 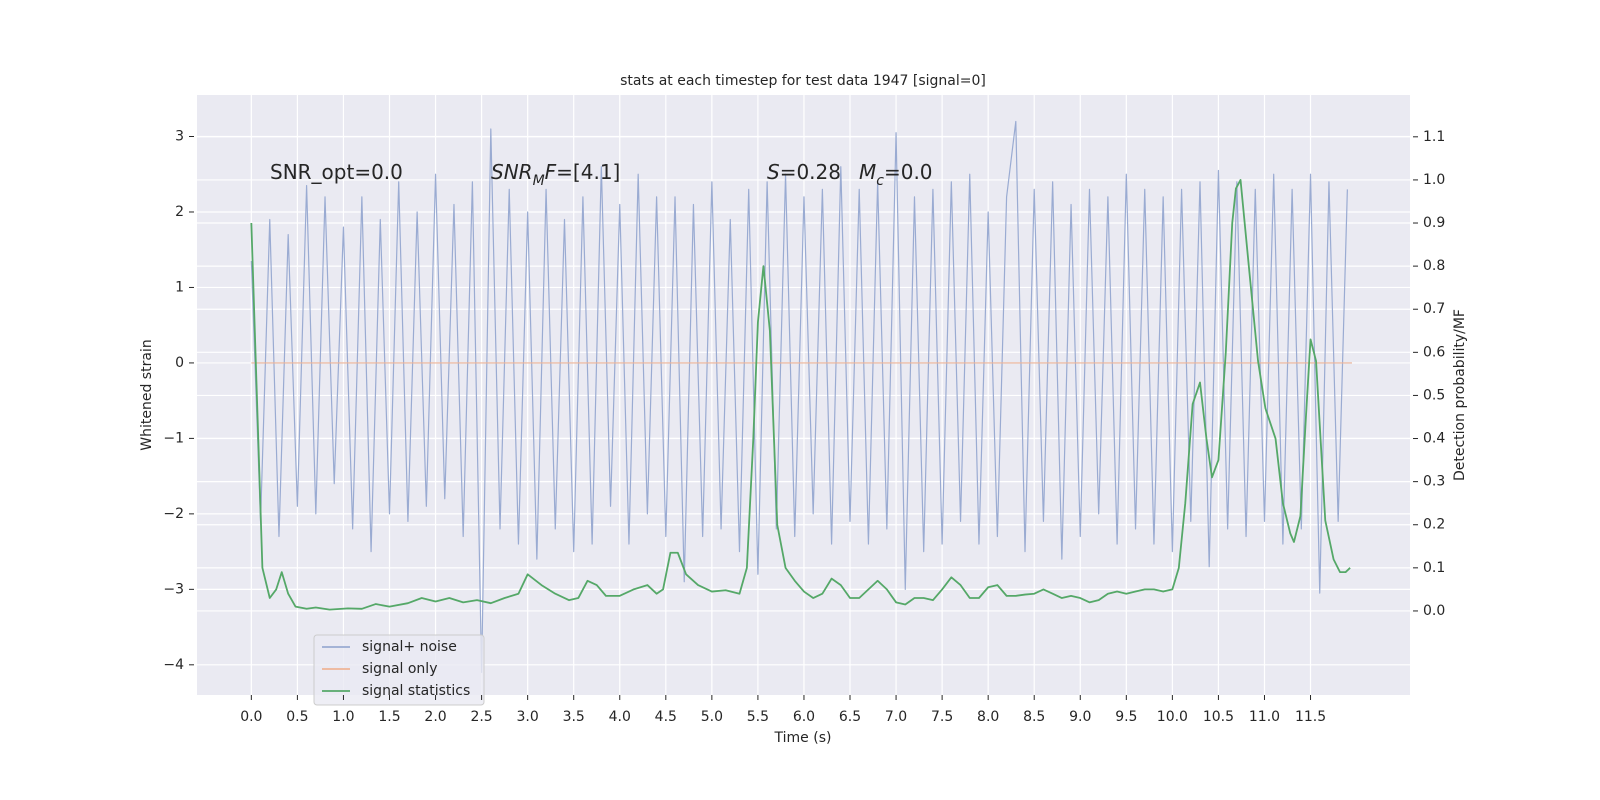 I want to click on x-tick-label: 9.5, so click(x=1126, y=717).